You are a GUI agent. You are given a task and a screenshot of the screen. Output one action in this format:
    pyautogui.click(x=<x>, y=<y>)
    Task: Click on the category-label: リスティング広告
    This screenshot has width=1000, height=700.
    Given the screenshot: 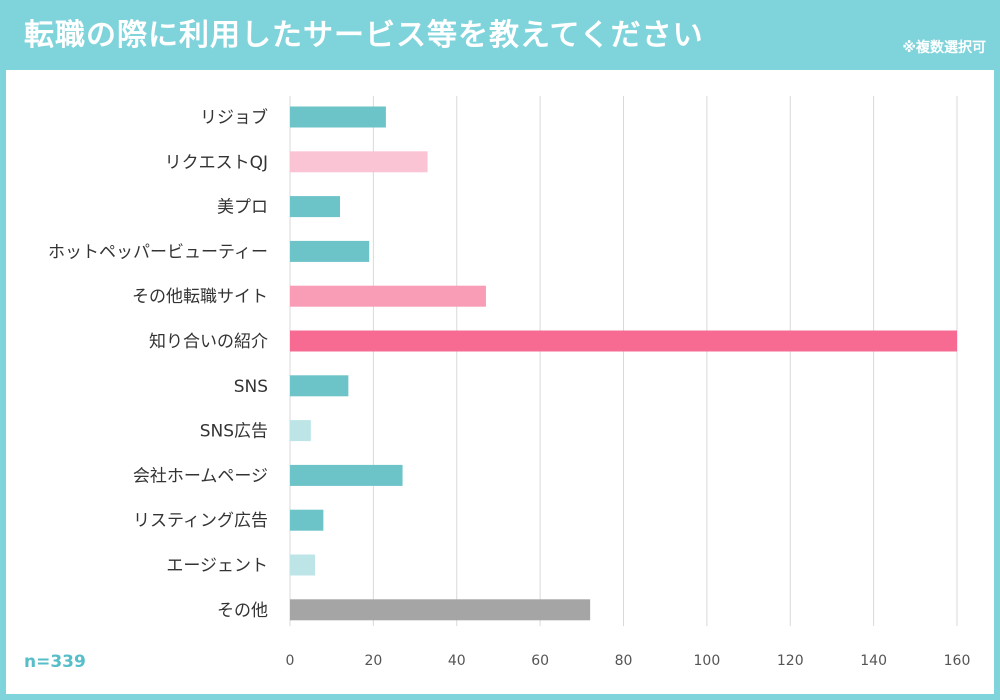 What is the action you would take?
    pyautogui.click(x=200, y=521)
    